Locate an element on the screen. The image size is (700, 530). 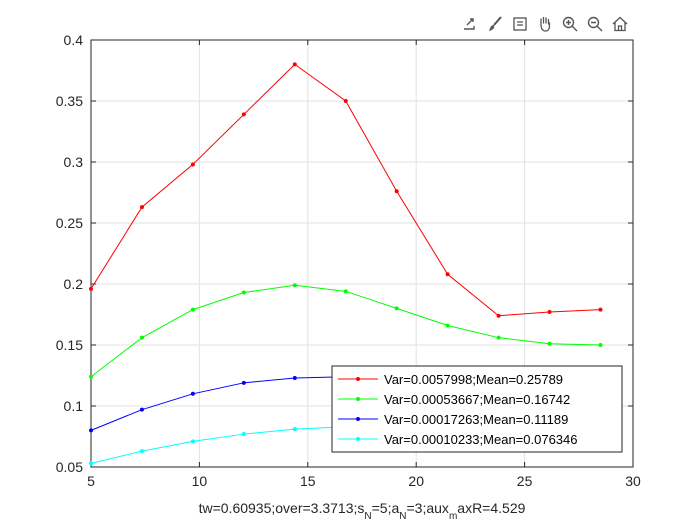
x-tick-label: 25 is located at coordinates (525, 481).